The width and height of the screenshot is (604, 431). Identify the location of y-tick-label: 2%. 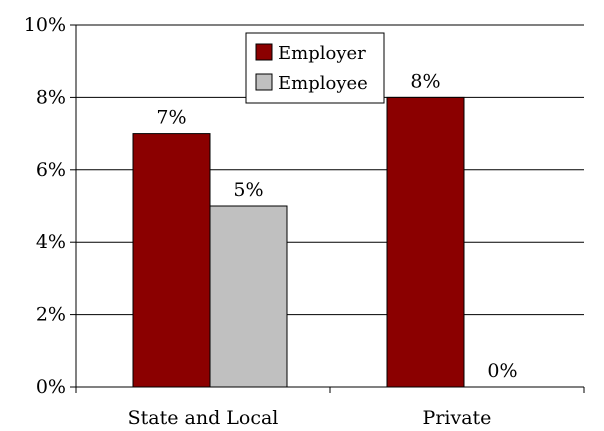
(51, 315).